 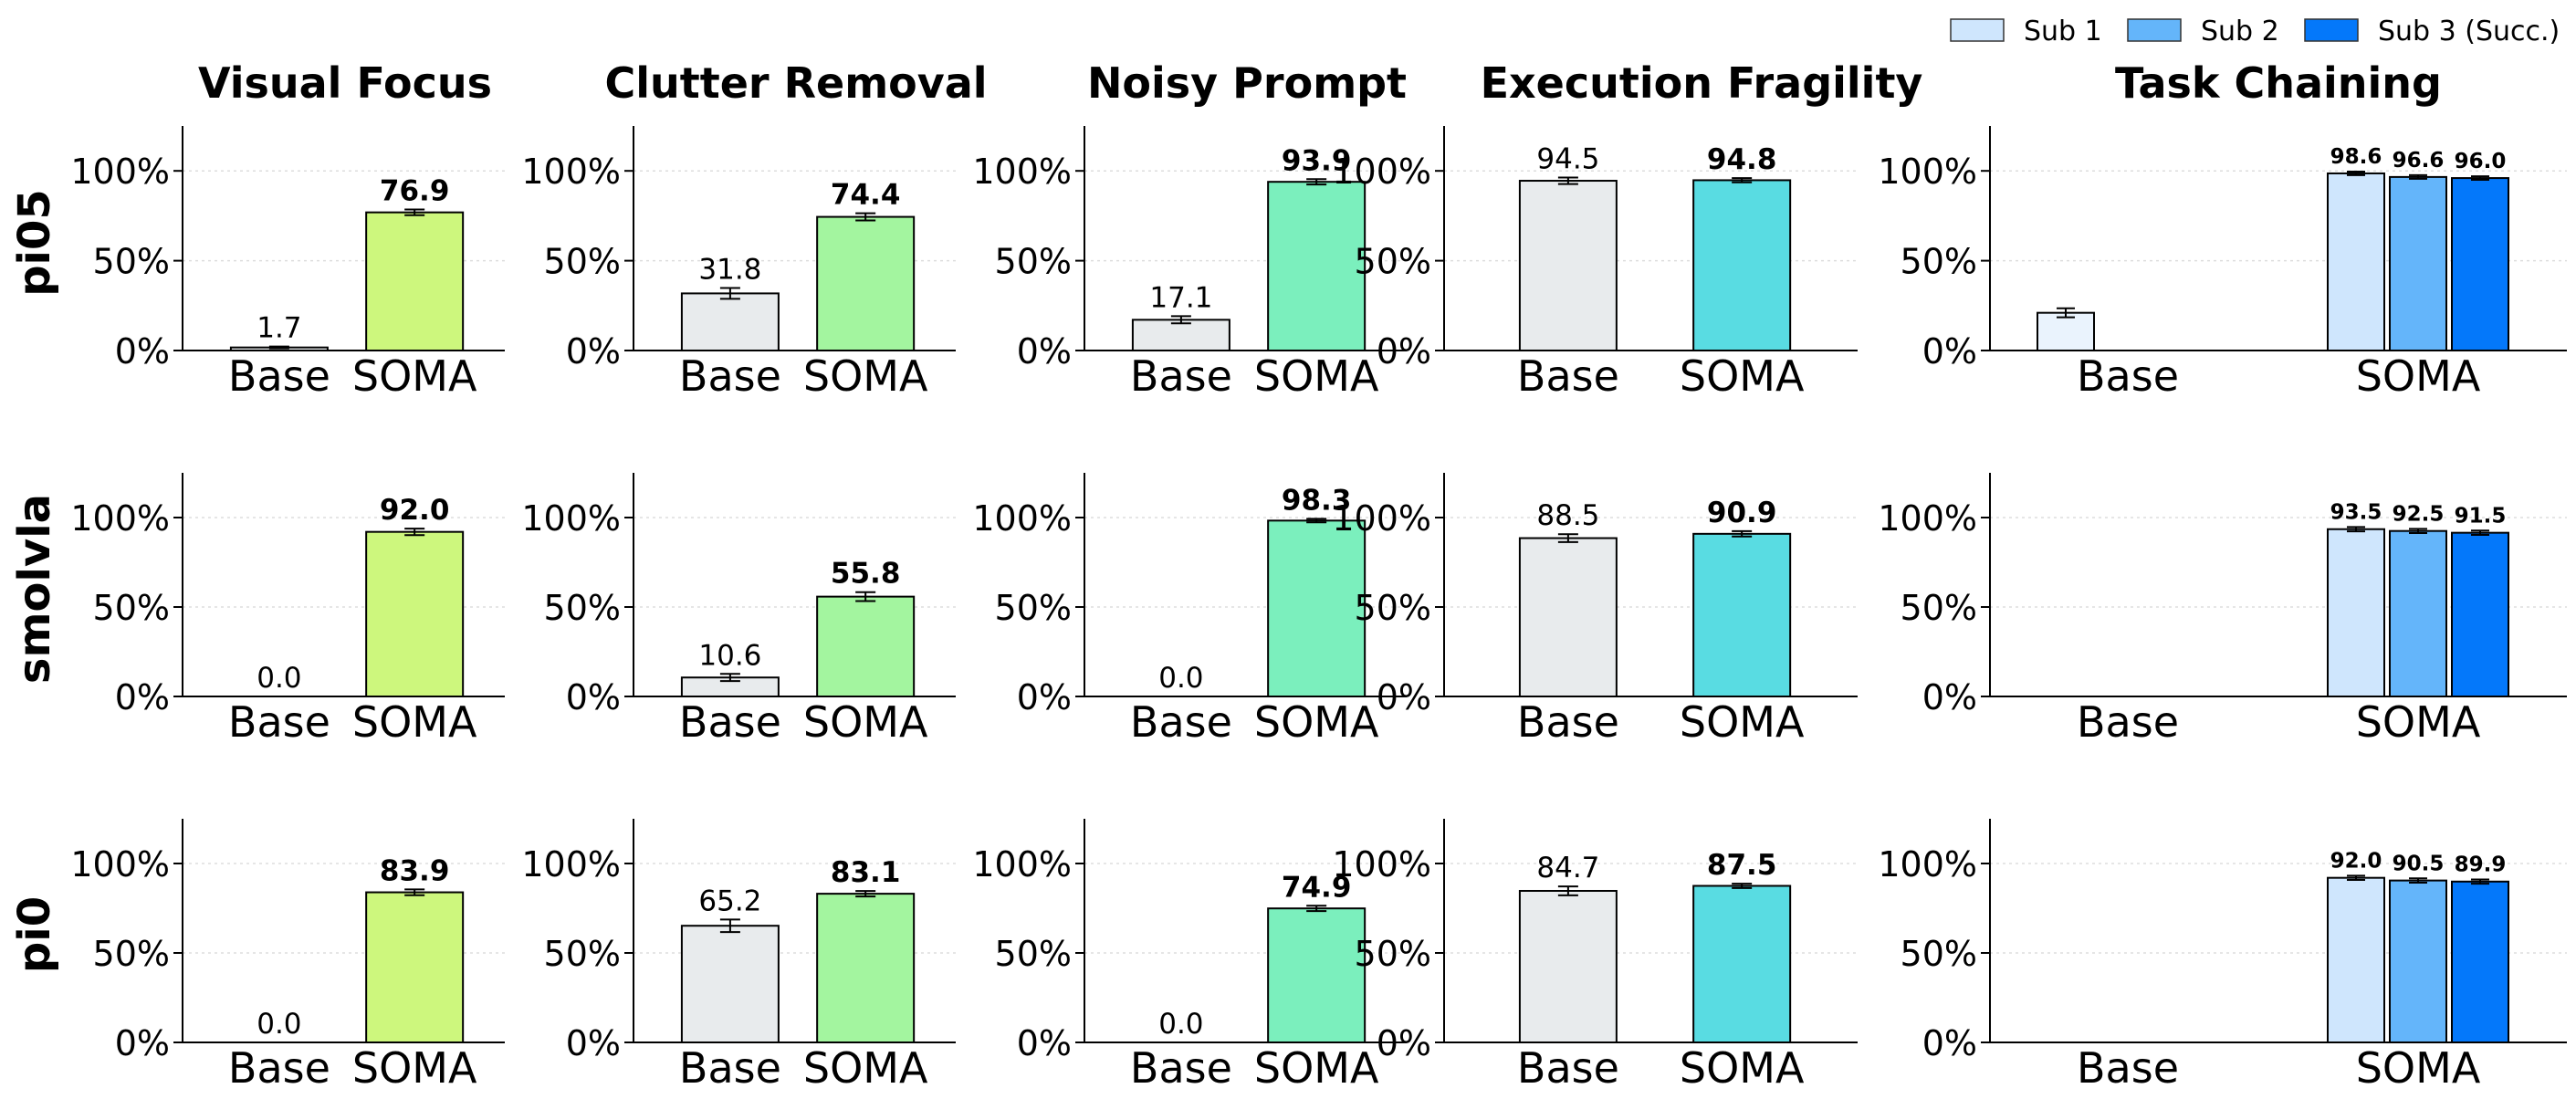 I want to click on value-label: 96.0, so click(x=2481, y=161).